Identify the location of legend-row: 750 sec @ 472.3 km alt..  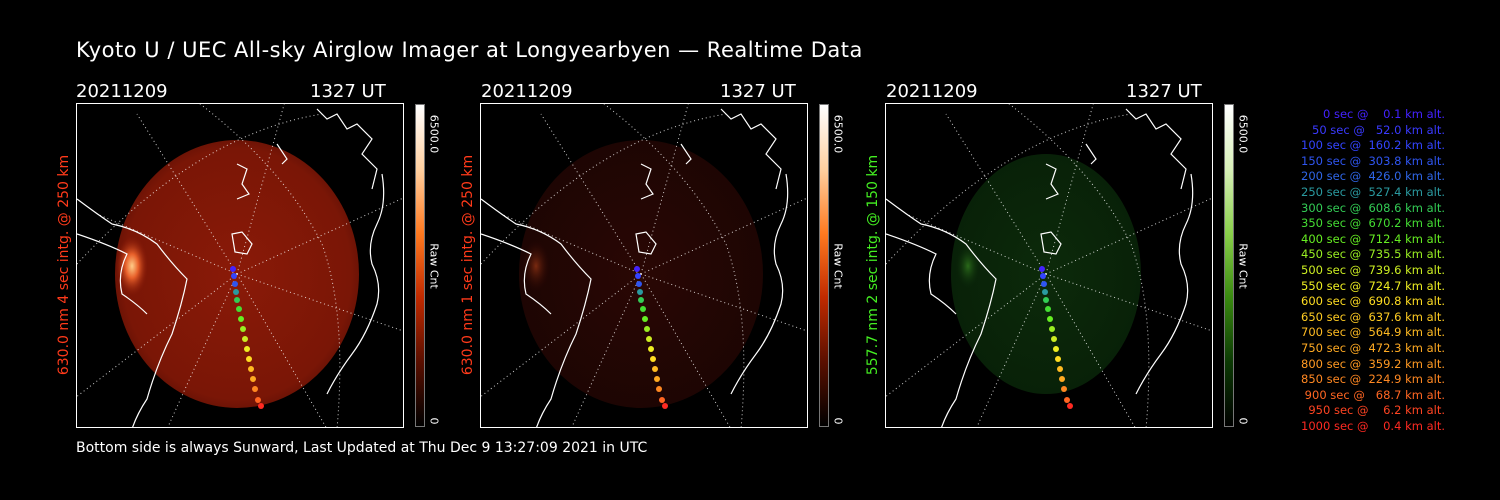
(1371, 347).